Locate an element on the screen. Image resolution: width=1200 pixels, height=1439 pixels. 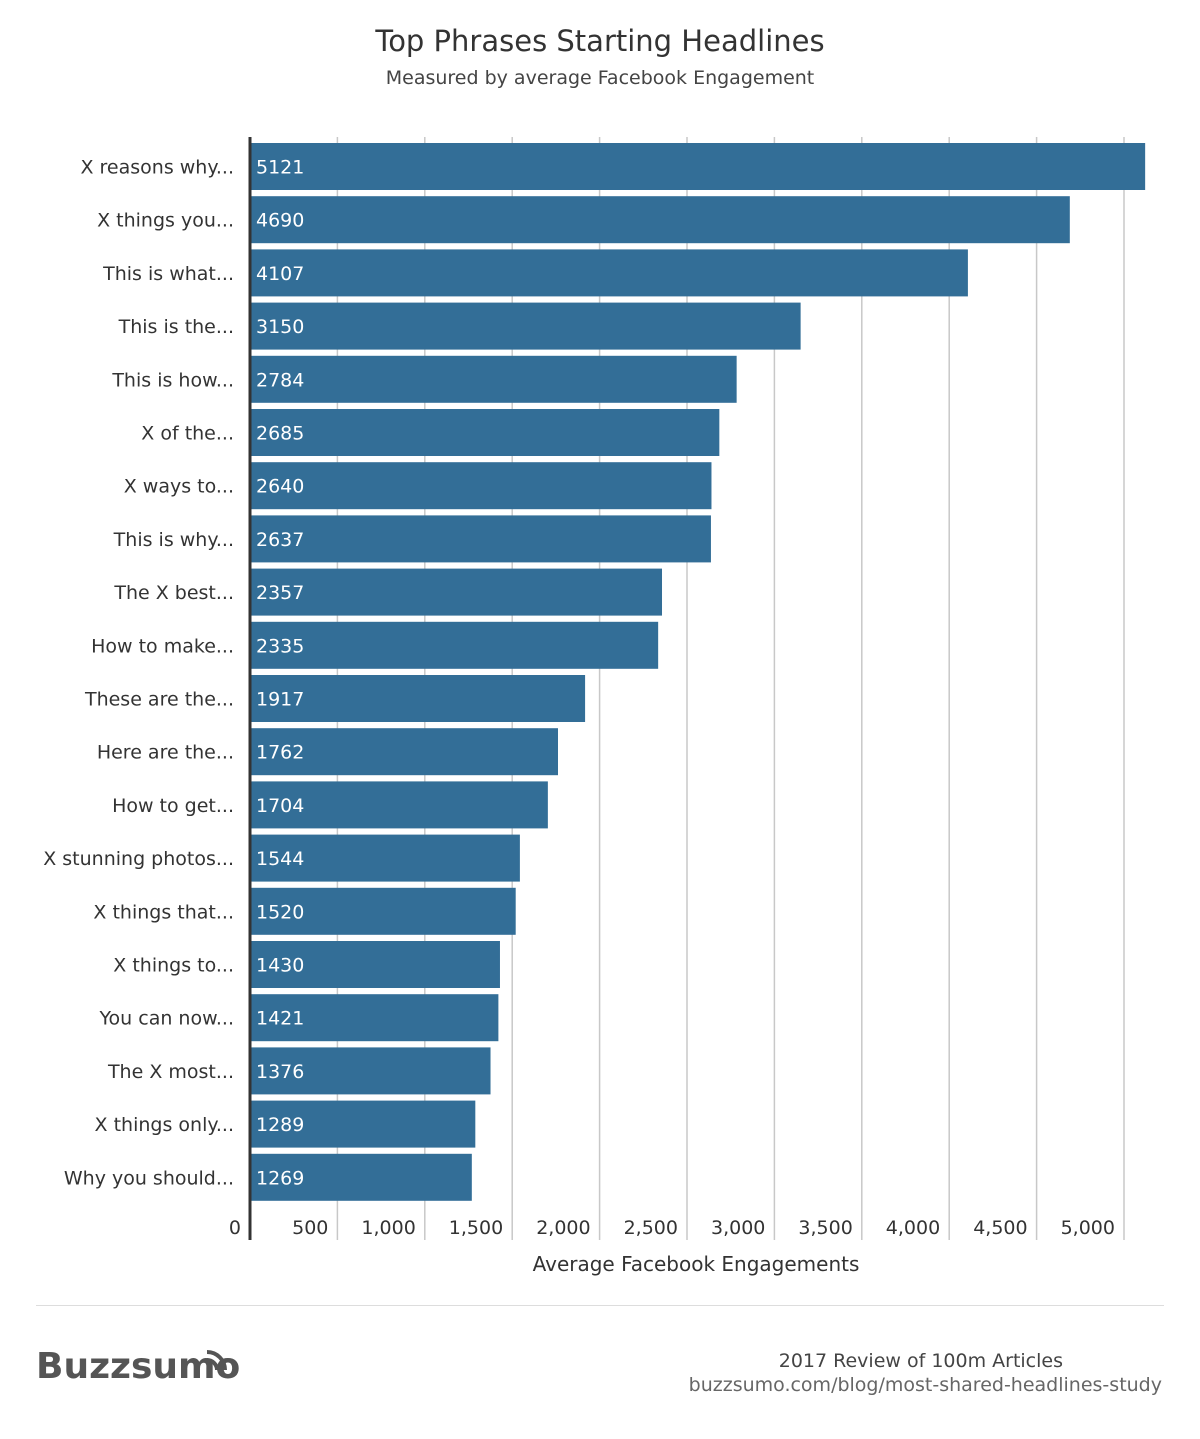
bar-value-label: 1762 is located at coordinates (280, 753).